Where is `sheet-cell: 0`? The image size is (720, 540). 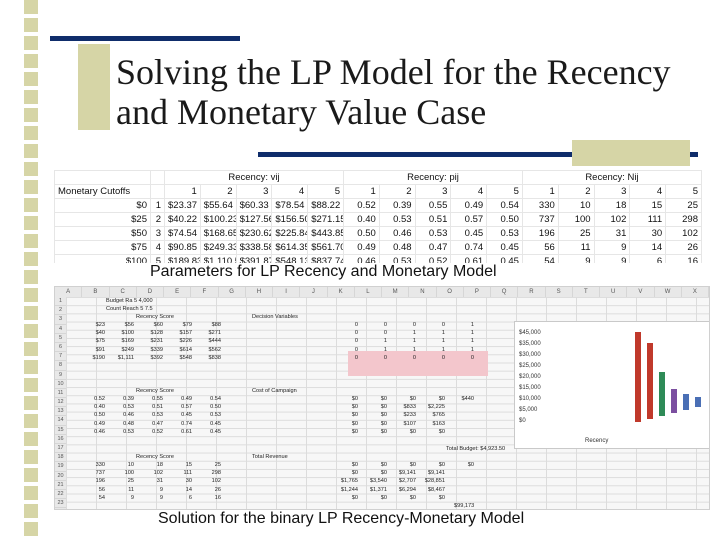 sheet-cell: 0 is located at coordinates (385, 333).